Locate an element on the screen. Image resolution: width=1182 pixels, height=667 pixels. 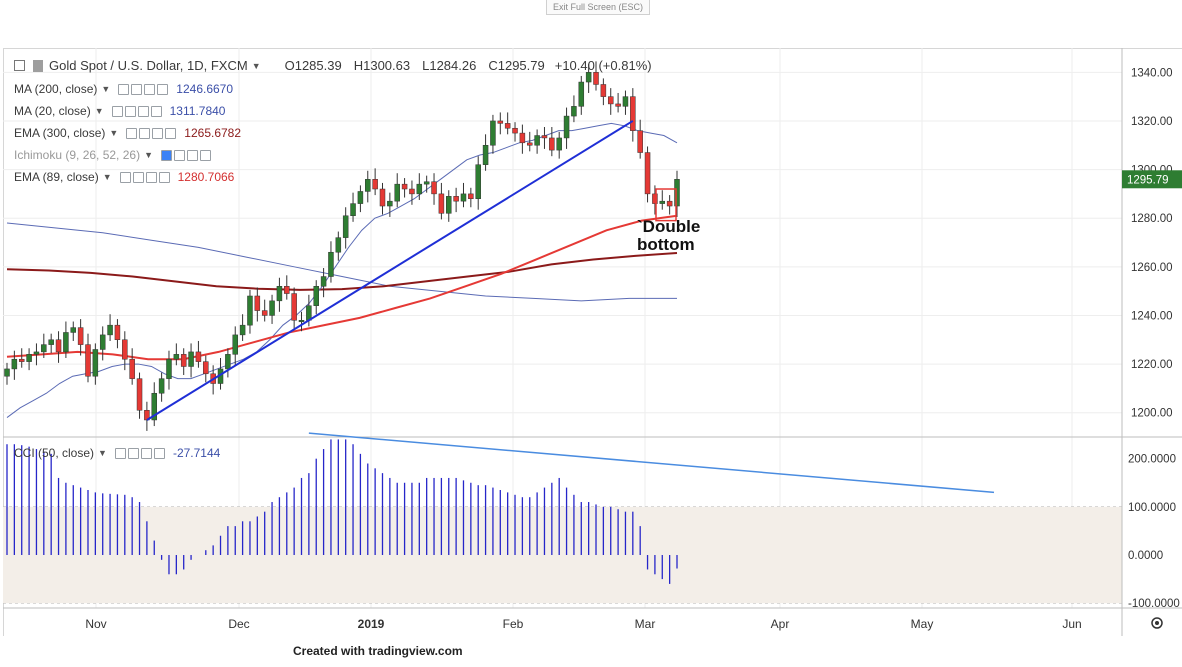
annotation-line-1: `Double is located at coordinates (668, 226).